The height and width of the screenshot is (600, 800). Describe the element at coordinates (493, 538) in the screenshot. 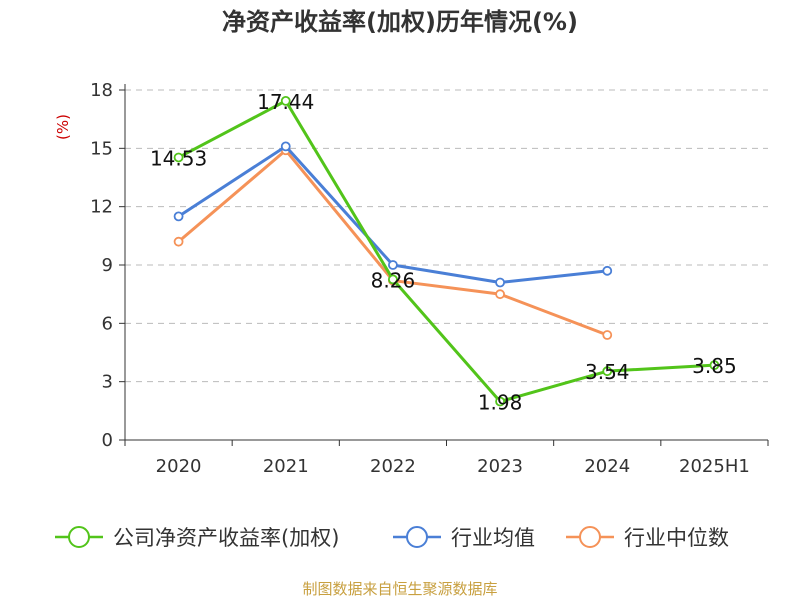

I see `legend-label: 行业均值` at that location.